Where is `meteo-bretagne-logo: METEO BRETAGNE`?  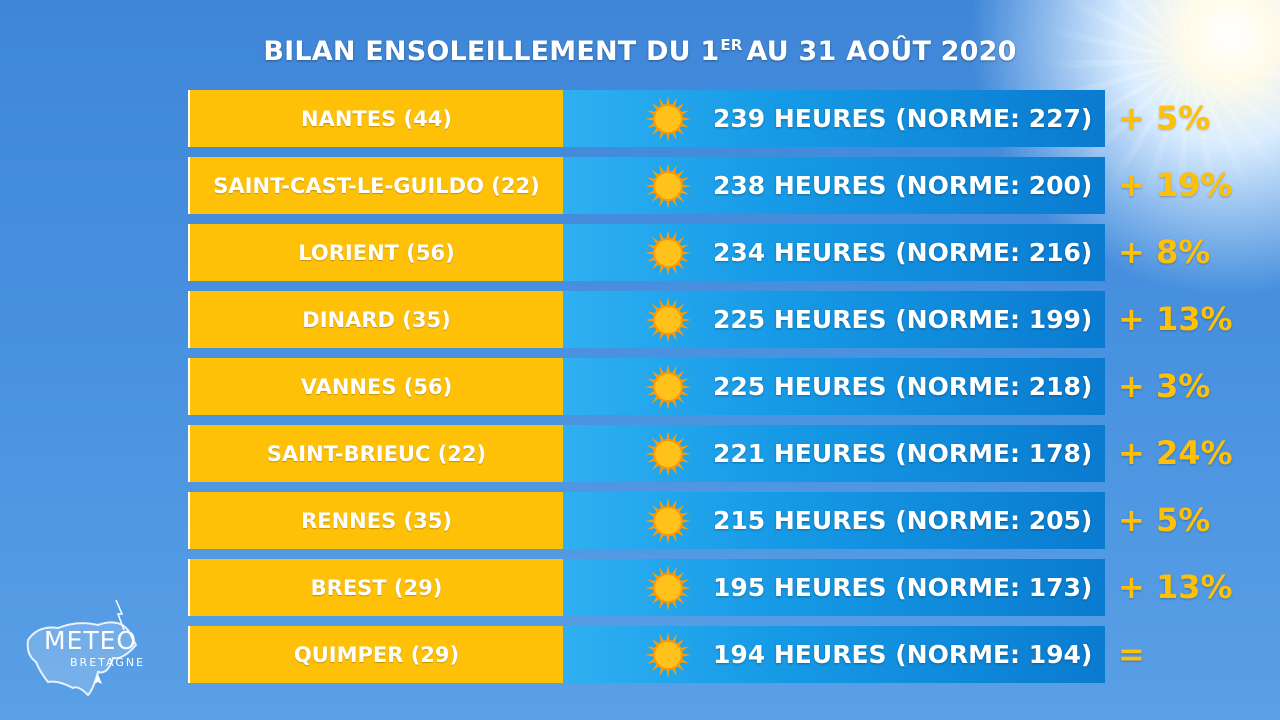 meteo-bretagne-logo: METEO BRETAGNE is located at coordinates (83, 650).